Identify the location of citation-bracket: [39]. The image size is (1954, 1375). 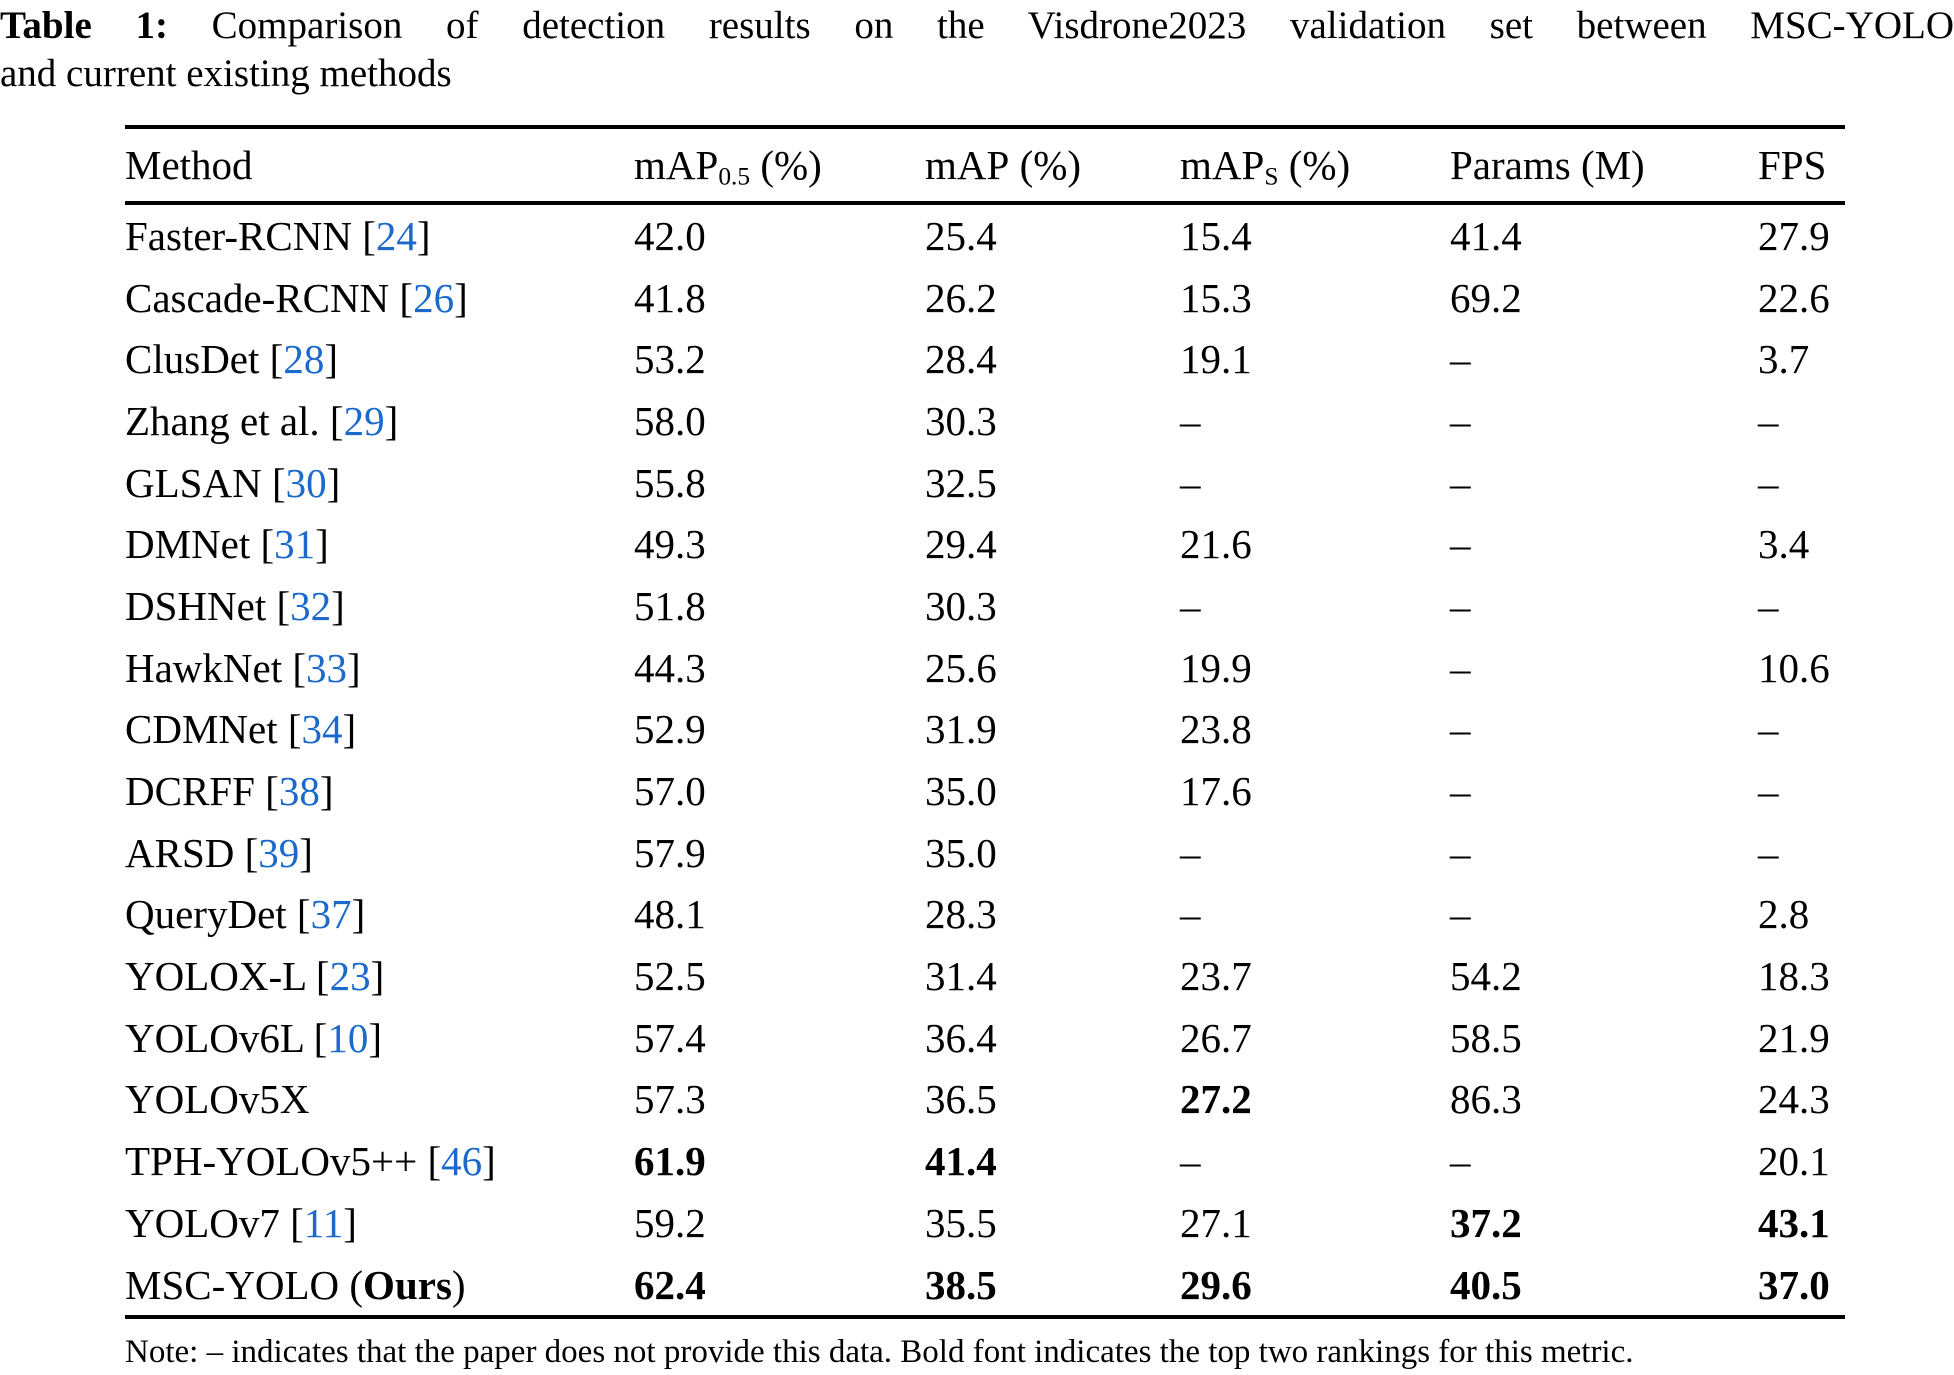
(273, 852).